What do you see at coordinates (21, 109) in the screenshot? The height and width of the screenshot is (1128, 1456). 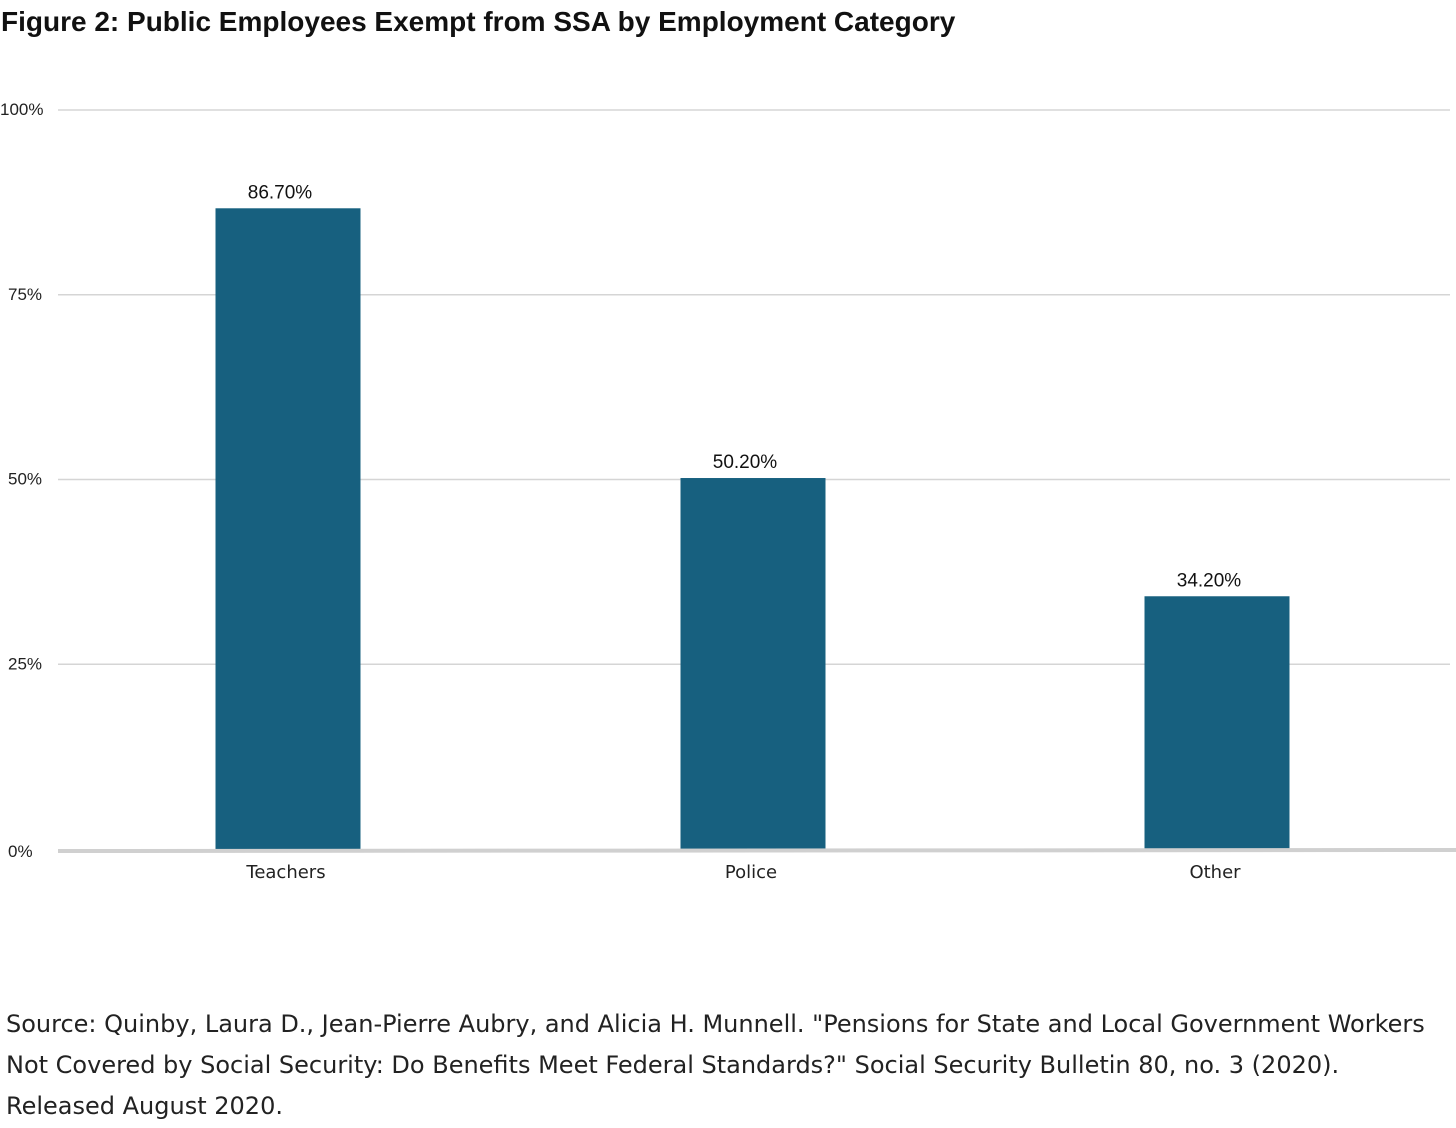 I see `y-tick-label: 100%` at bounding box center [21, 109].